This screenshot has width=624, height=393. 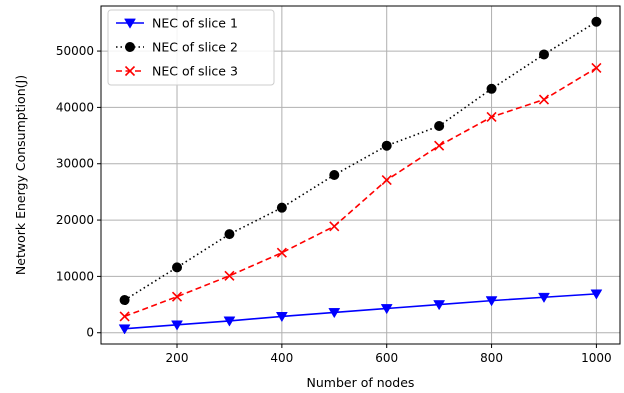 What do you see at coordinates (281, 358) in the screenshot?
I see `x-tick-label: 400` at bounding box center [281, 358].